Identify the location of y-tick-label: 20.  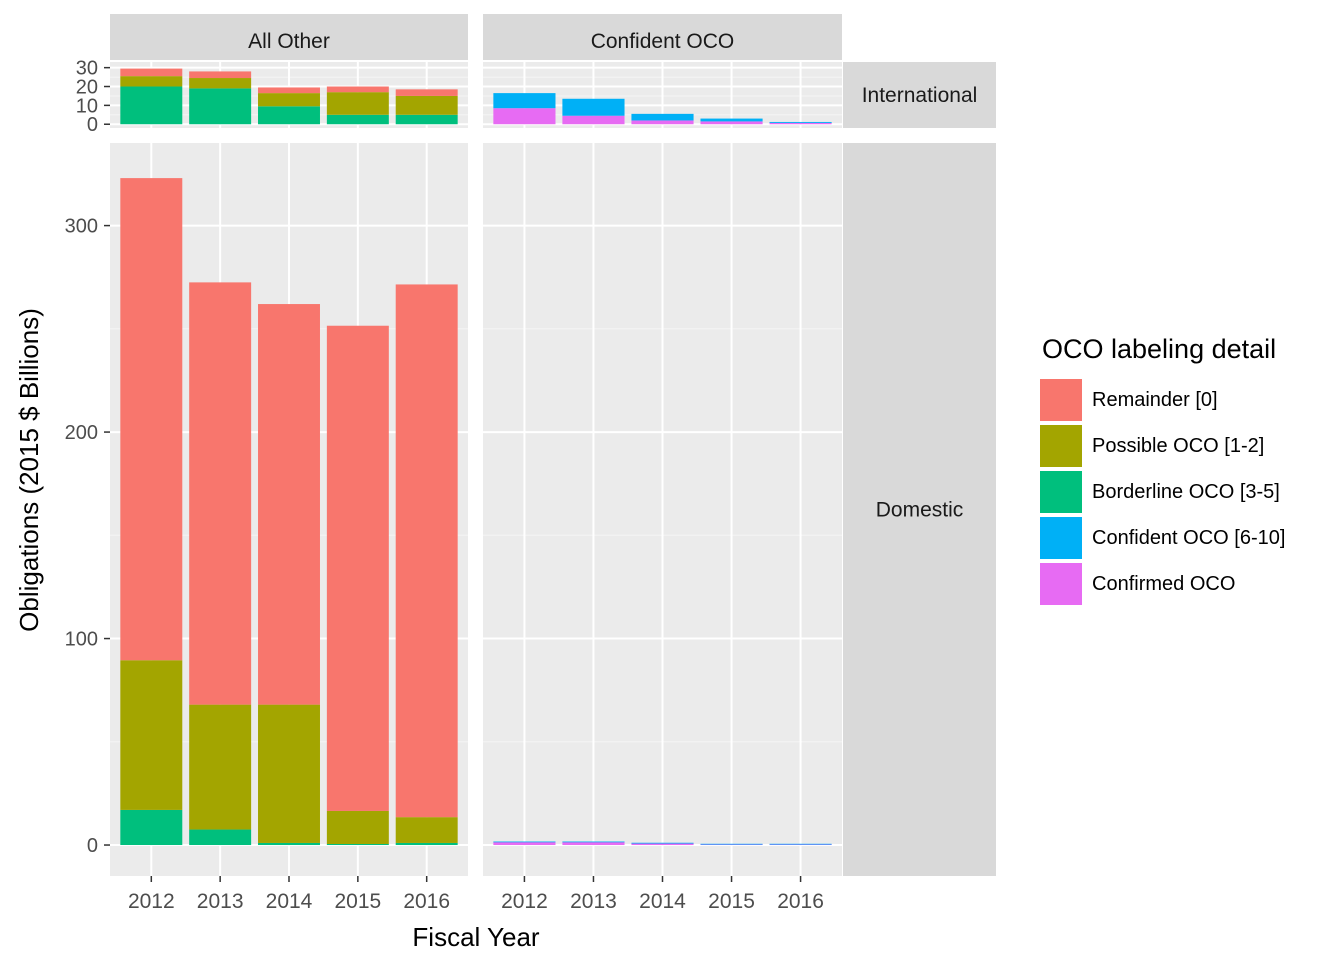
(87, 88).